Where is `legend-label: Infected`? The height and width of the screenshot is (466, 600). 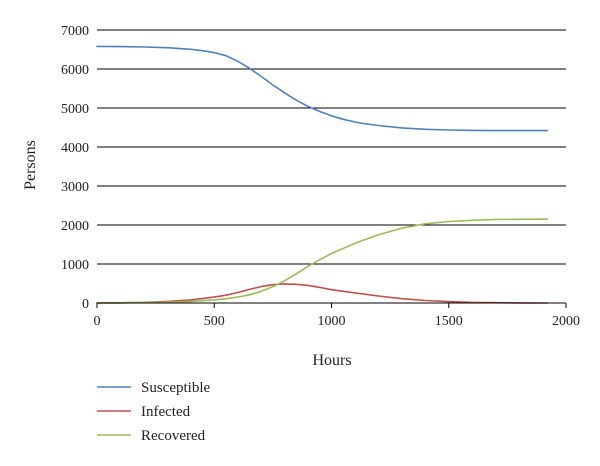
legend-label: Infected is located at coordinates (166, 412).